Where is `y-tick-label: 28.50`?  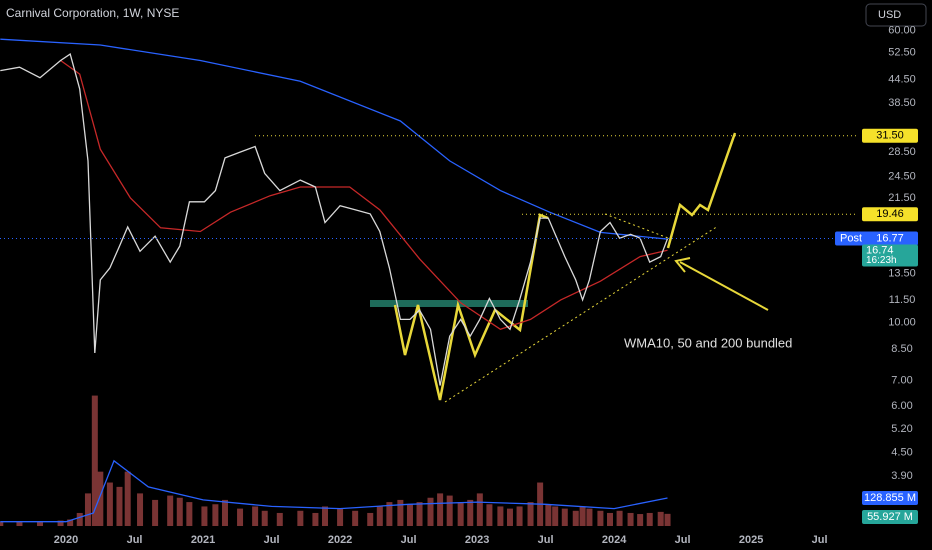
y-tick-label: 28.50 is located at coordinates (902, 152).